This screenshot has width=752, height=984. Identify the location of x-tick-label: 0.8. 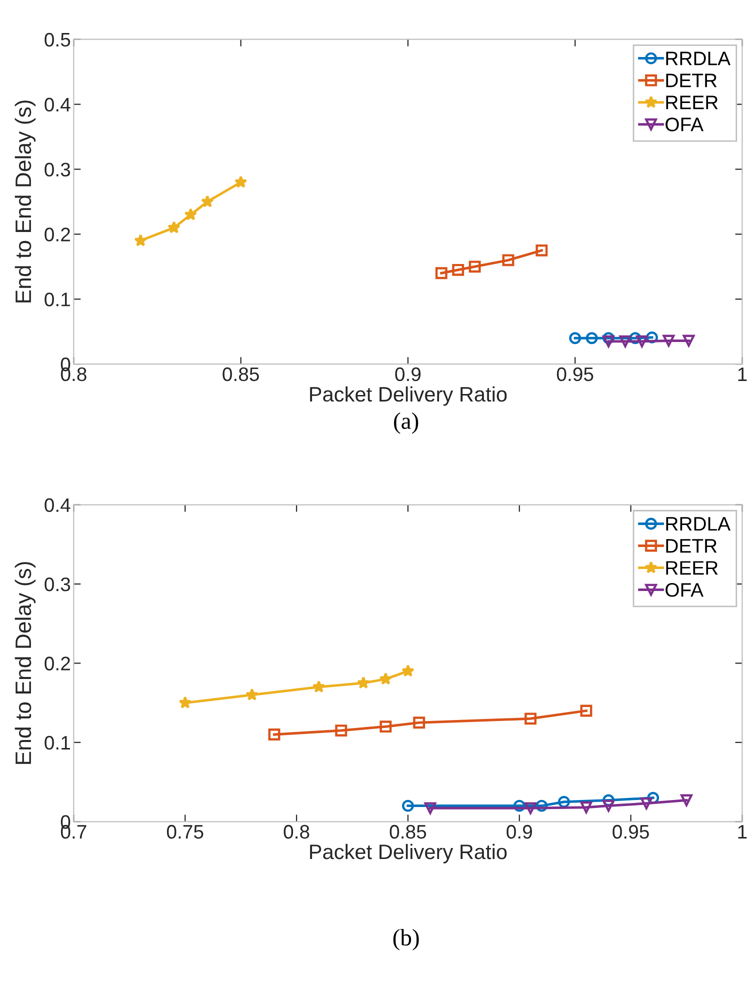
(297, 831).